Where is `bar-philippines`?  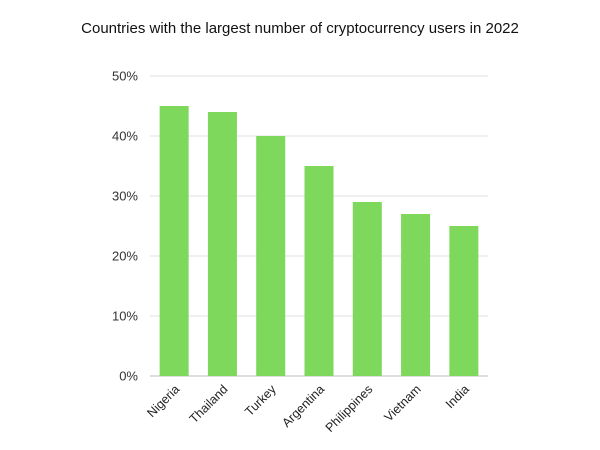
bar-philippines is located at coordinates (367, 289).